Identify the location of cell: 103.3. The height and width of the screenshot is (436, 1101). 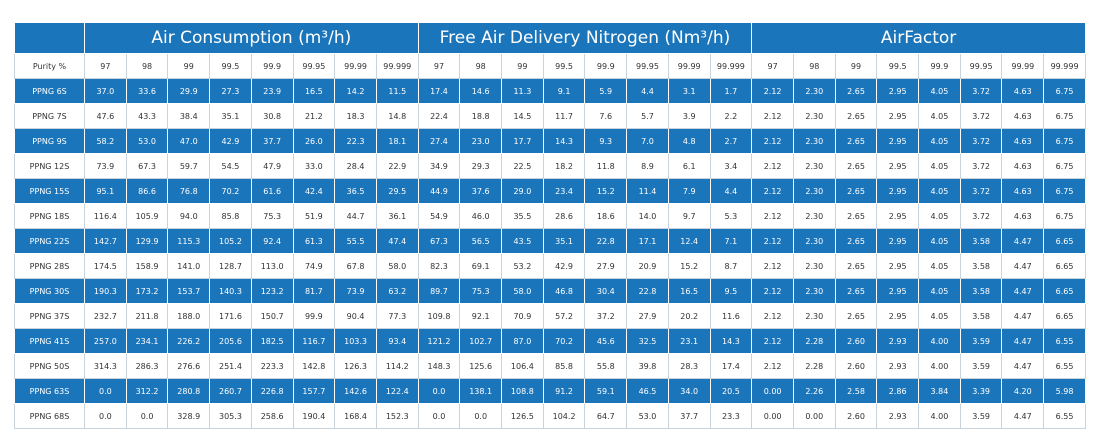
(355, 341).